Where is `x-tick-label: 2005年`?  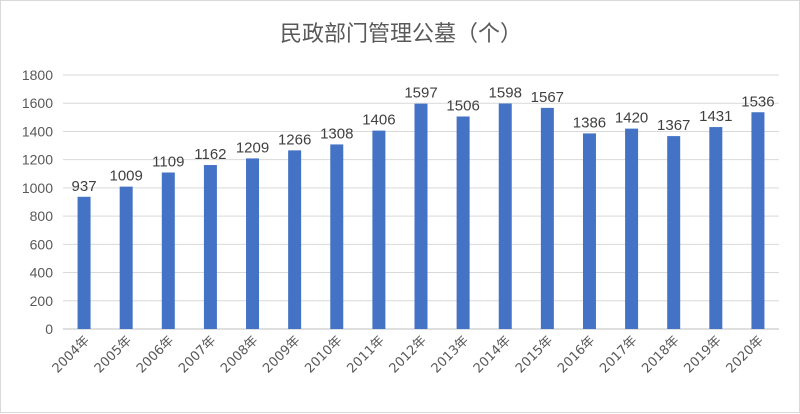 x-tick-label: 2005年 is located at coordinates (113, 354).